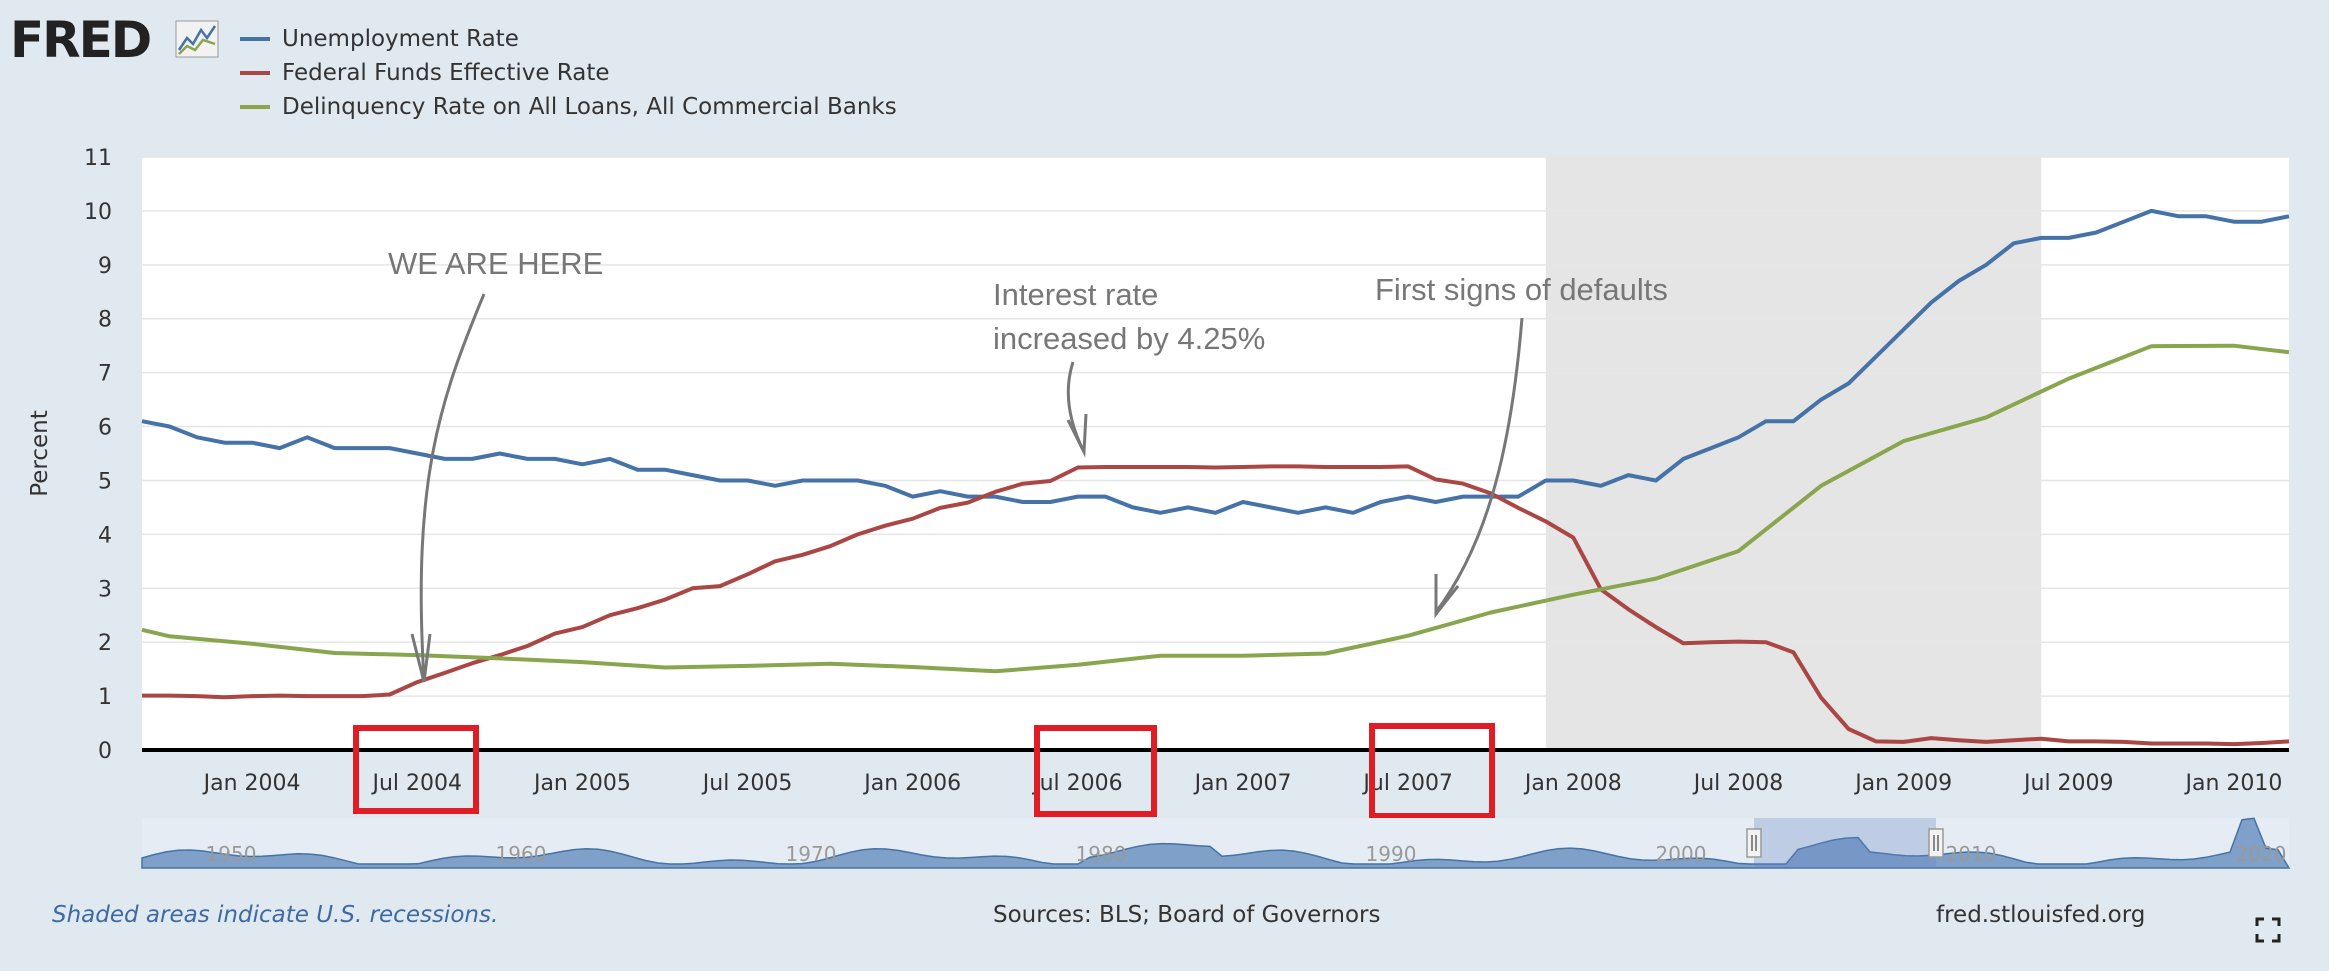 The image size is (2329, 971). Describe the element at coordinates (255, 39) in the screenshot. I see `legend-swatch-unemployment` at that location.